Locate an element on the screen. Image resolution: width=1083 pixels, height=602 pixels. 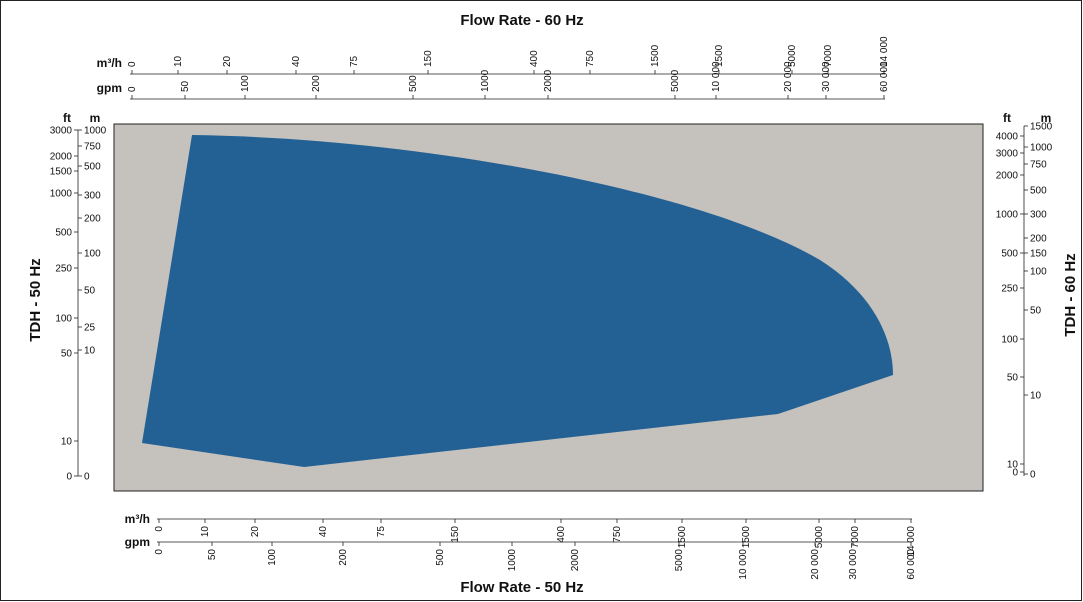
left-m-tick-label: 100 is located at coordinates (92, 254).